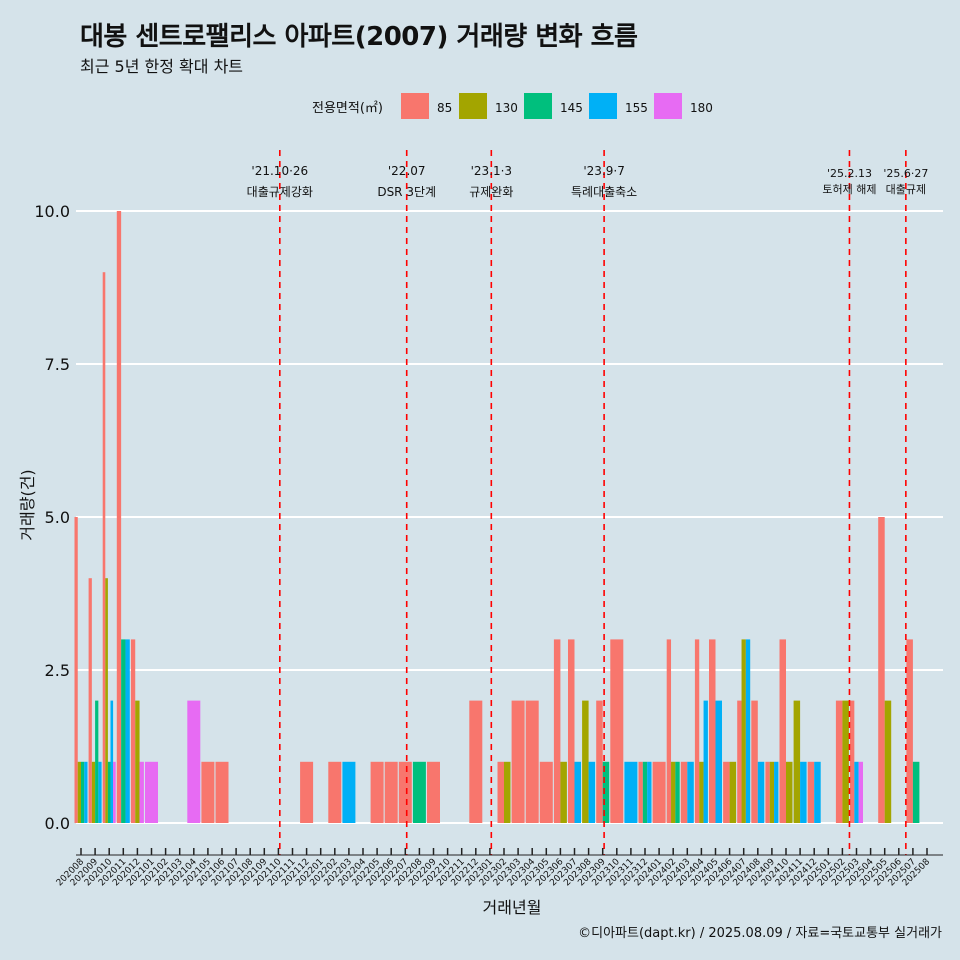 The image size is (960, 960). Describe the element at coordinates (491, 192) in the screenshot. I see `policy-label: 규제완화` at that location.